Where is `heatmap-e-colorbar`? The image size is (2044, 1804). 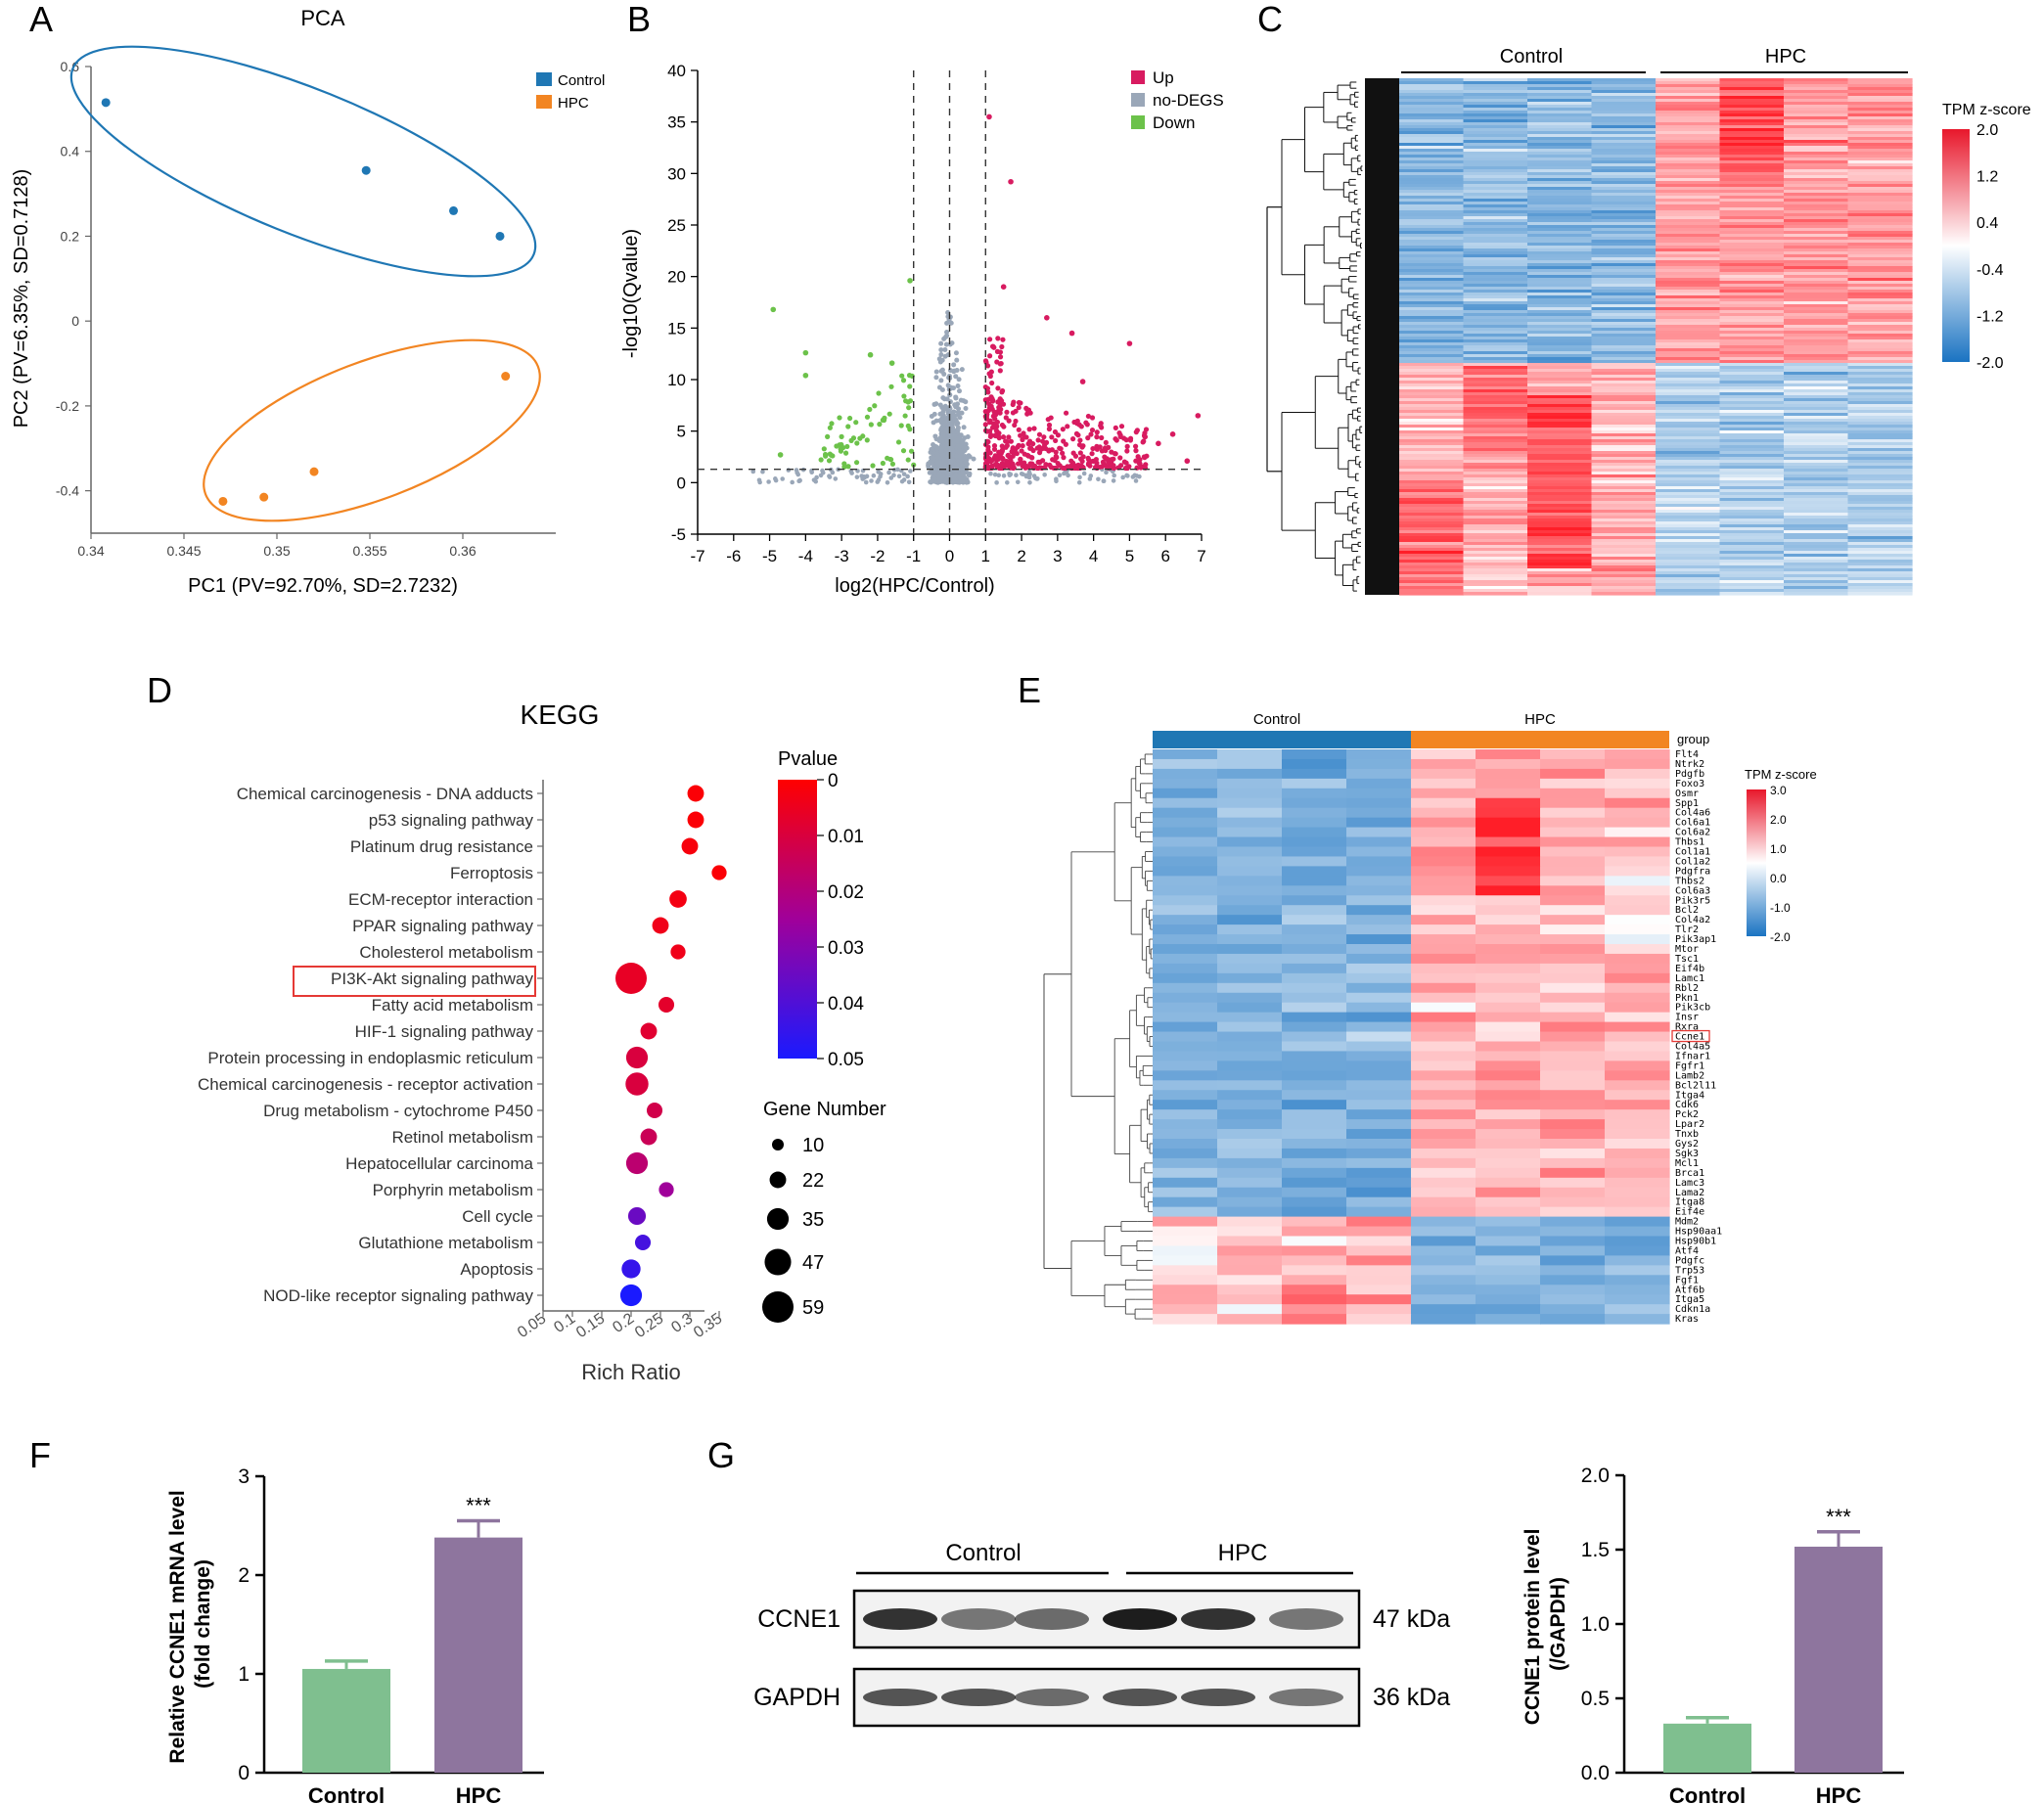
heatmap-e-colorbar is located at coordinates (1756, 862).